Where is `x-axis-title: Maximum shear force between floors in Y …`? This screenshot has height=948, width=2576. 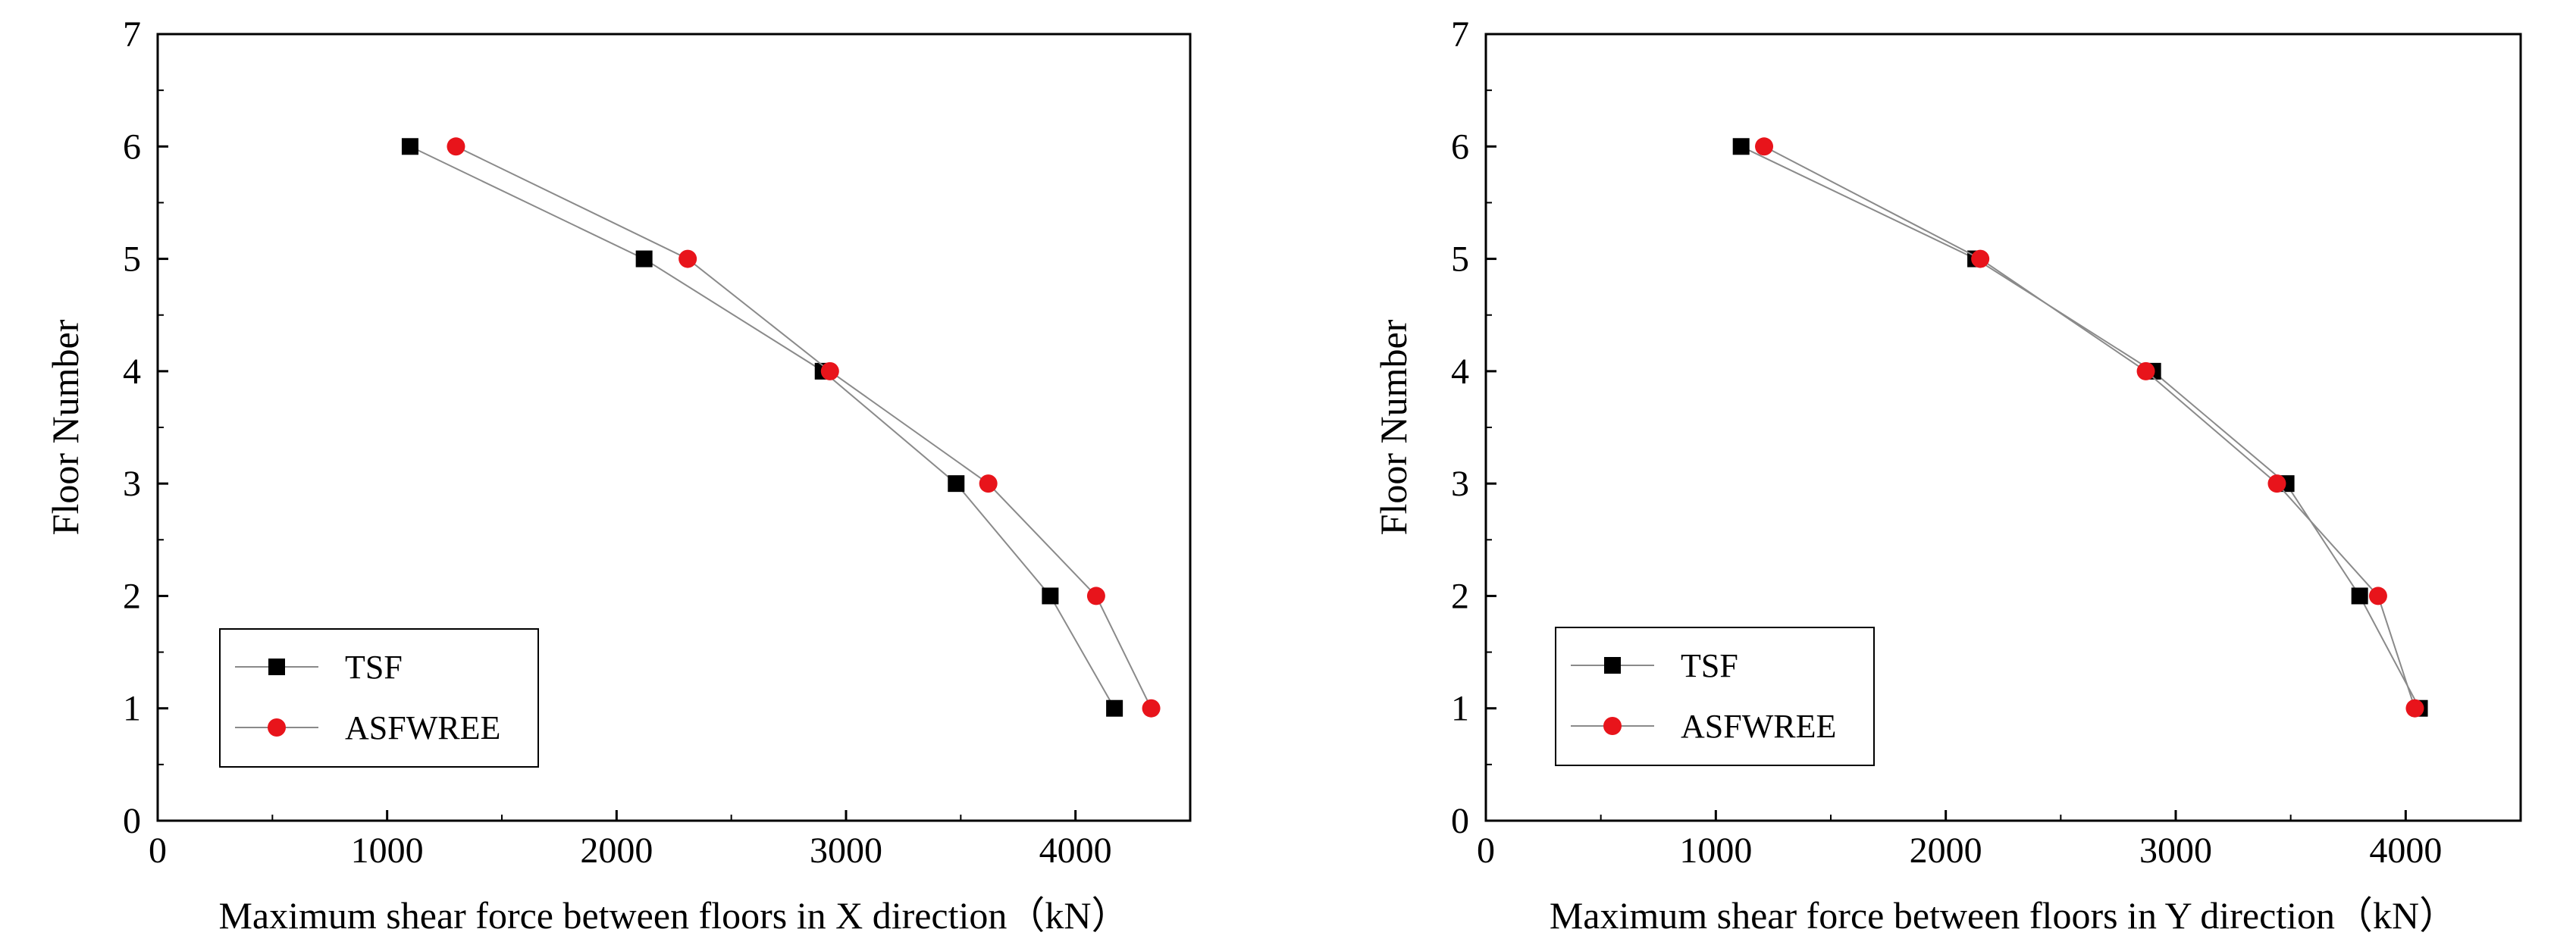
x-axis-title: Maximum shear force between floors in Y … is located at coordinates (2004, 915).